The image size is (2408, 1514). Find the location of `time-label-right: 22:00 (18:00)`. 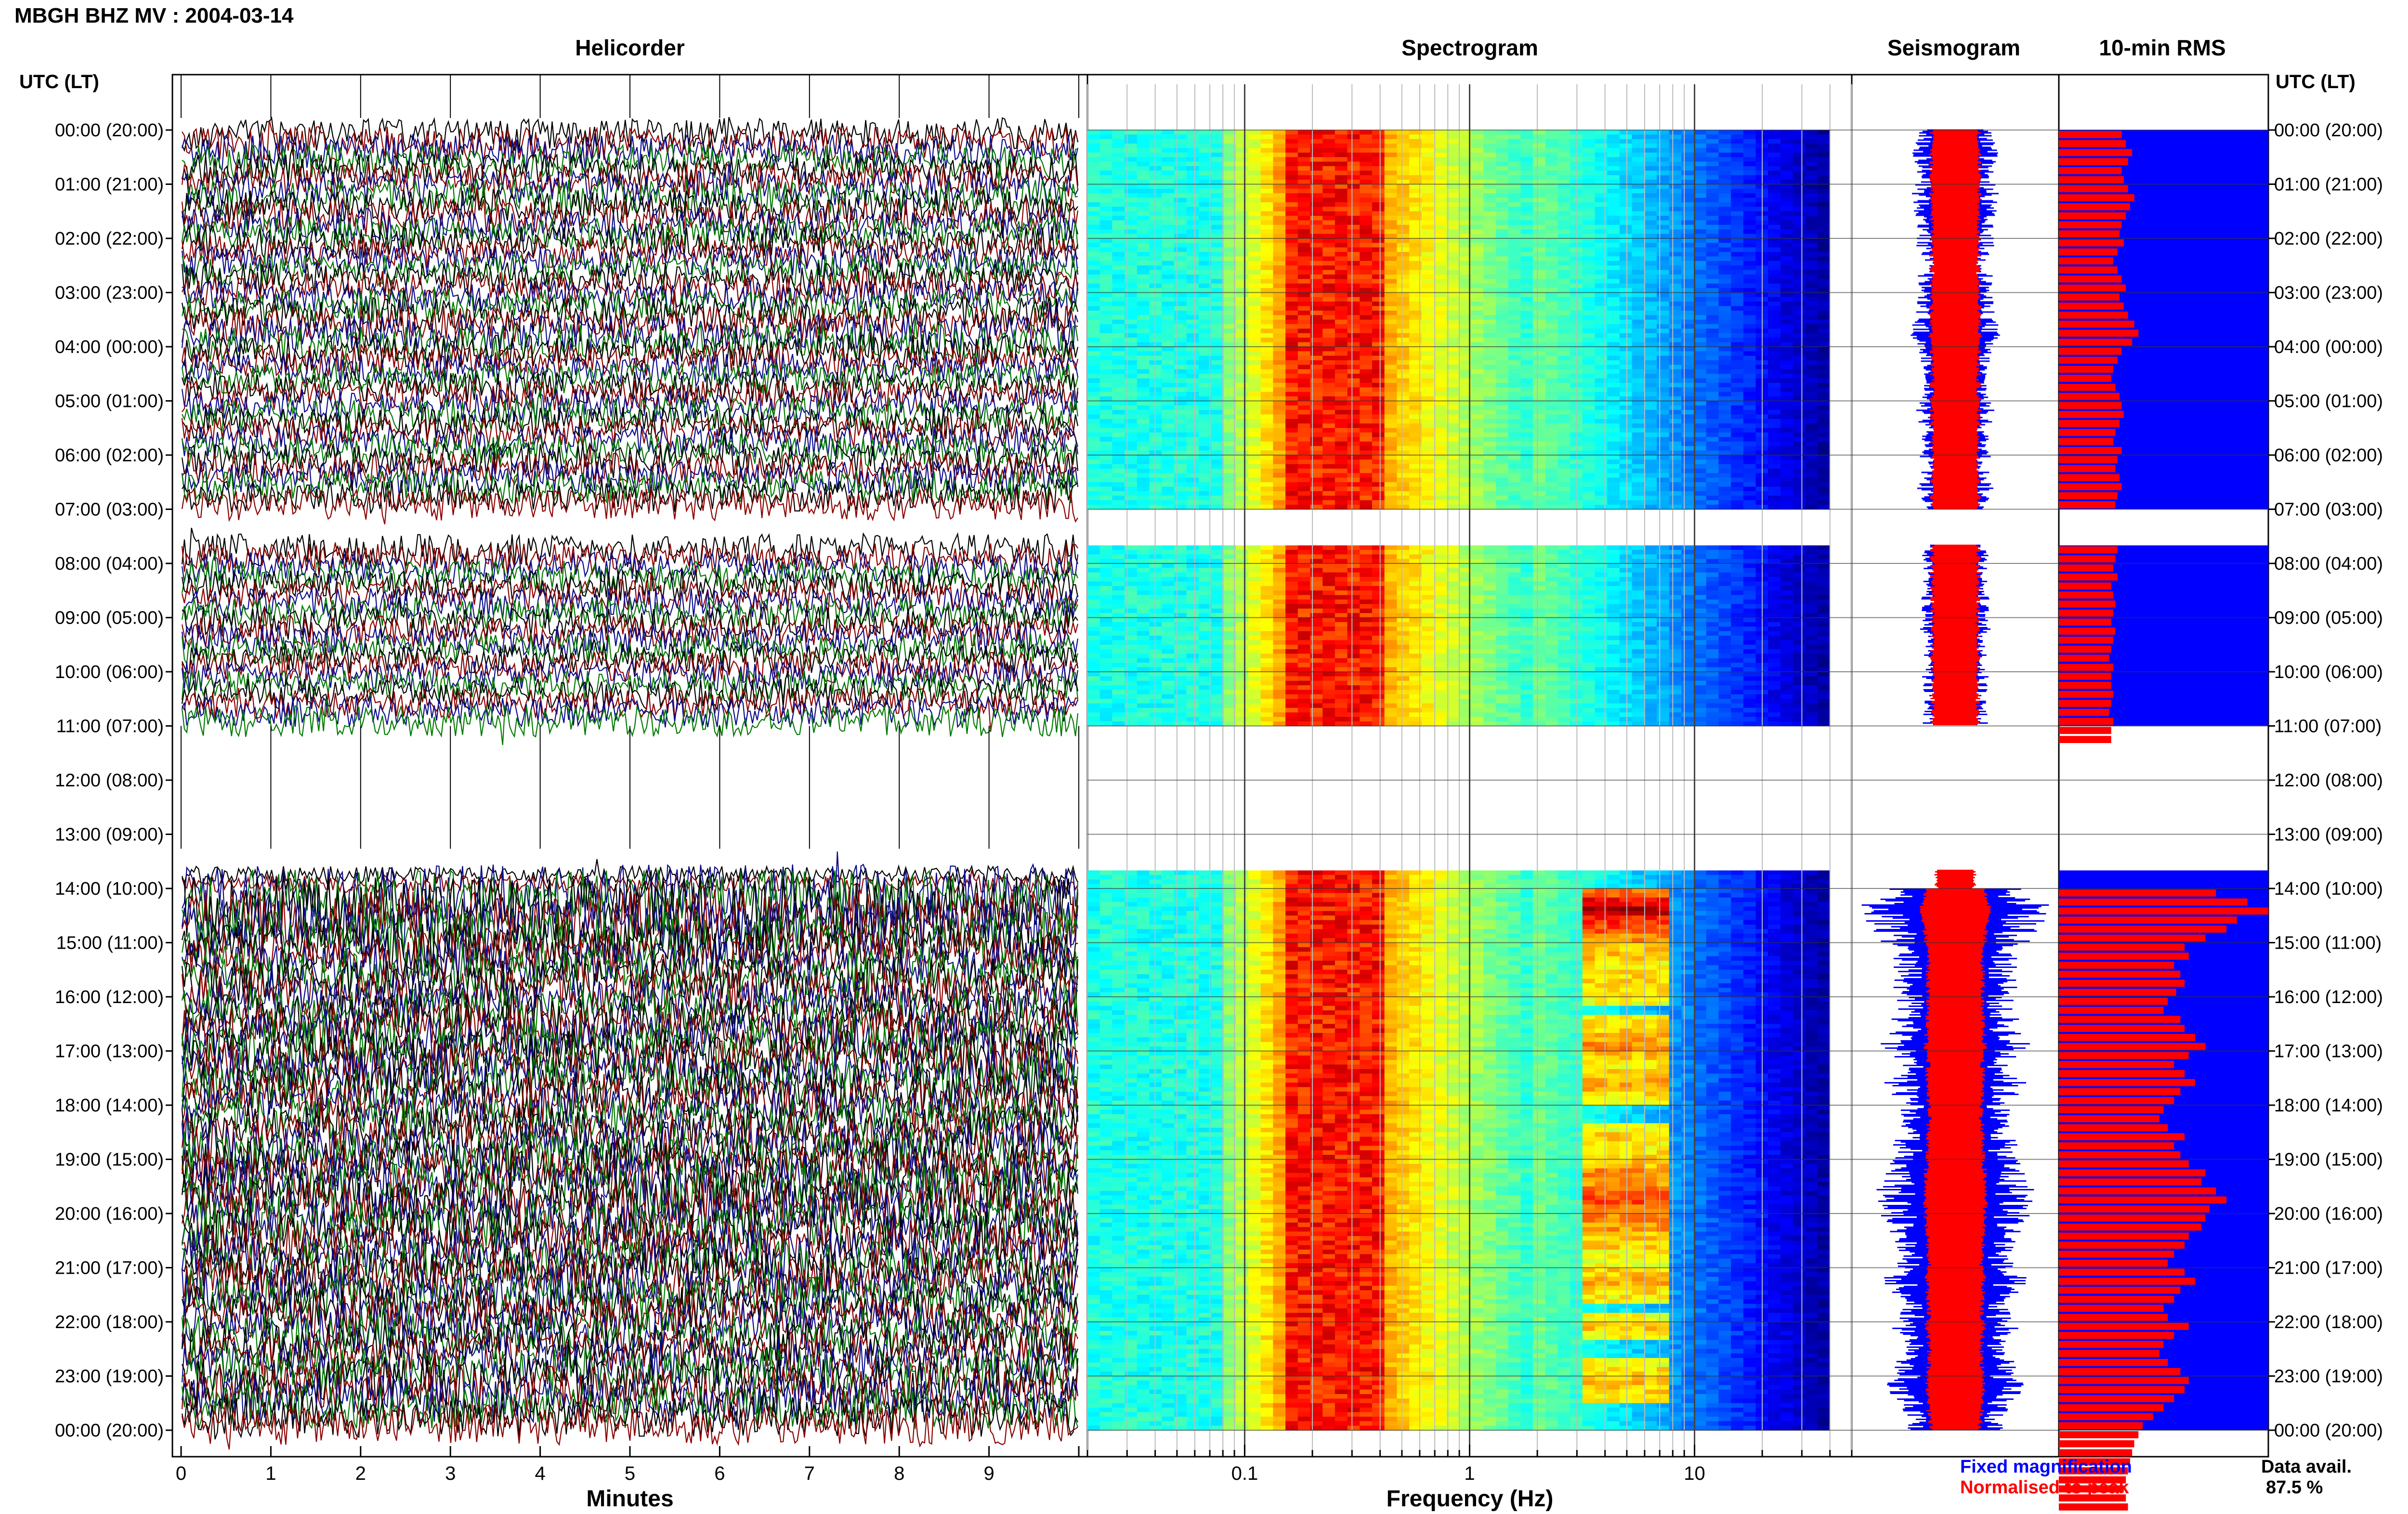

time-label-right: 22:00 (18:00) is located at coordinates (2328, 1322).